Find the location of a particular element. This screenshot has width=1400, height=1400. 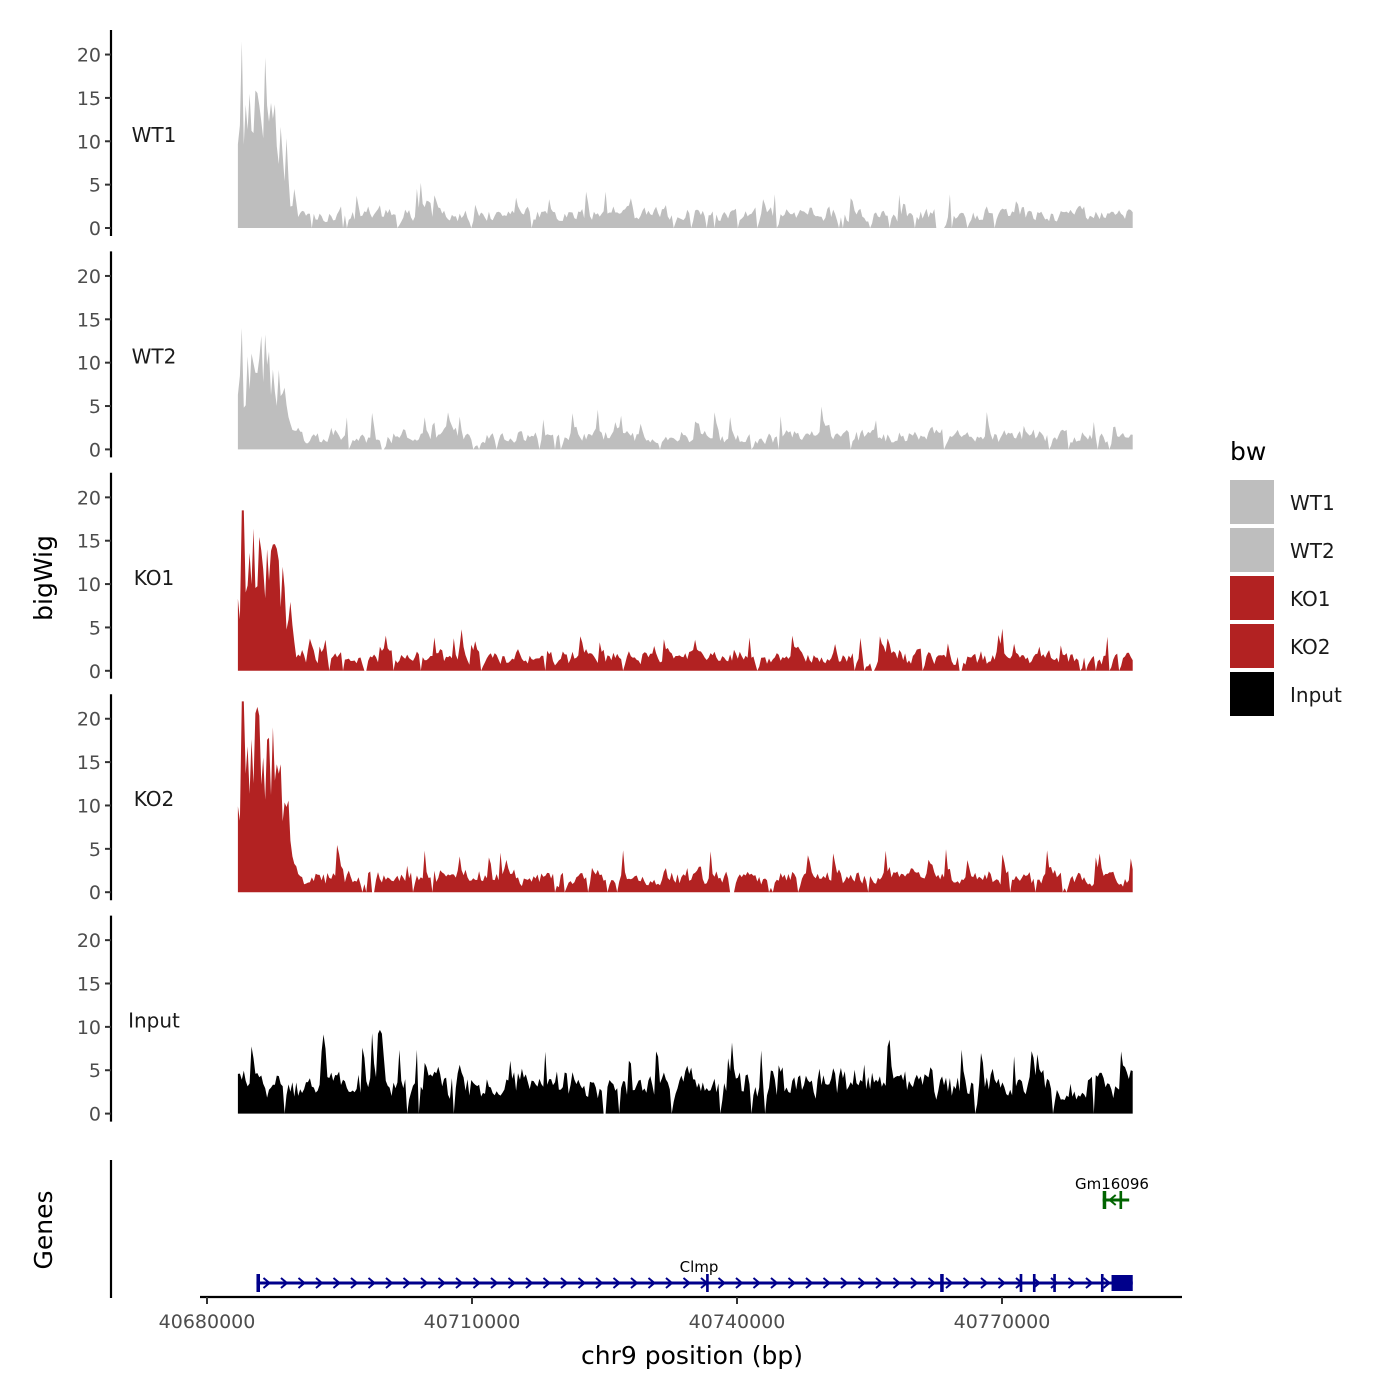

track-wt1: 0 5 10 15 20 WT1 is located at coordinates (605, 135).